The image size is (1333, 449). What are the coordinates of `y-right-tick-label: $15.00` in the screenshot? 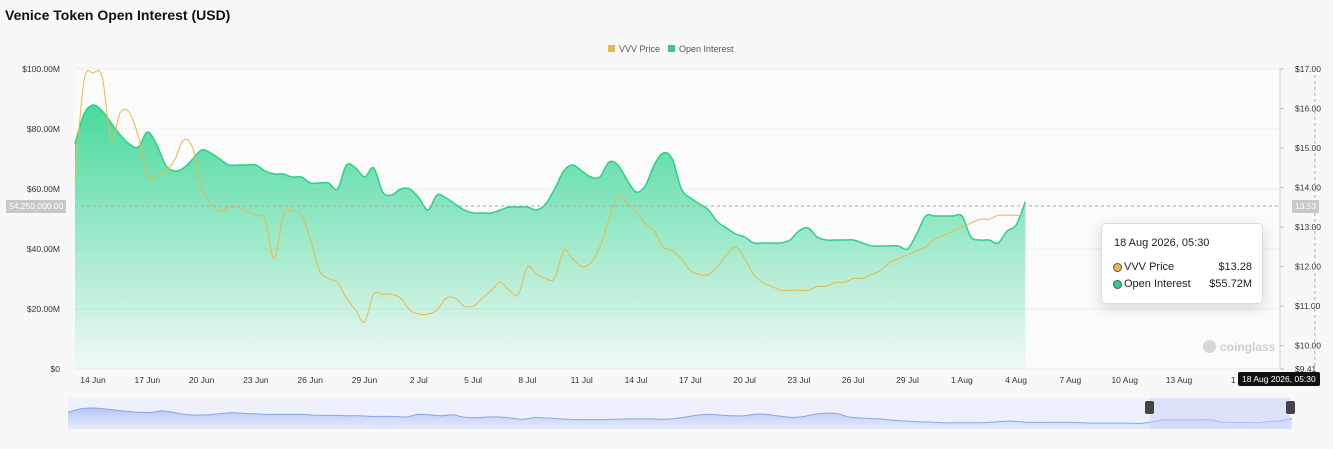 It's located at (1308, 148).